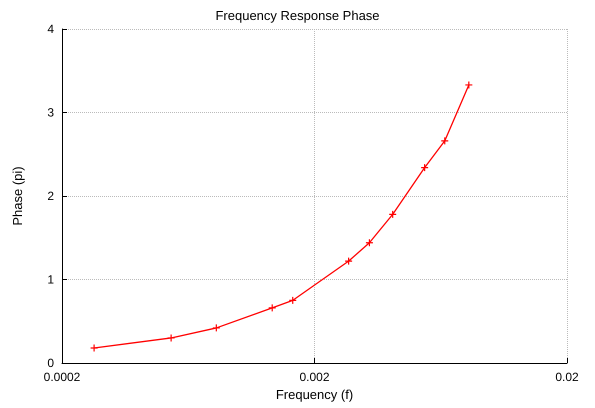  What do you see at coordinates (567, 377) in the screenshot?
I see `x-tick-label: 0.02` at bounding box center [567, 377].